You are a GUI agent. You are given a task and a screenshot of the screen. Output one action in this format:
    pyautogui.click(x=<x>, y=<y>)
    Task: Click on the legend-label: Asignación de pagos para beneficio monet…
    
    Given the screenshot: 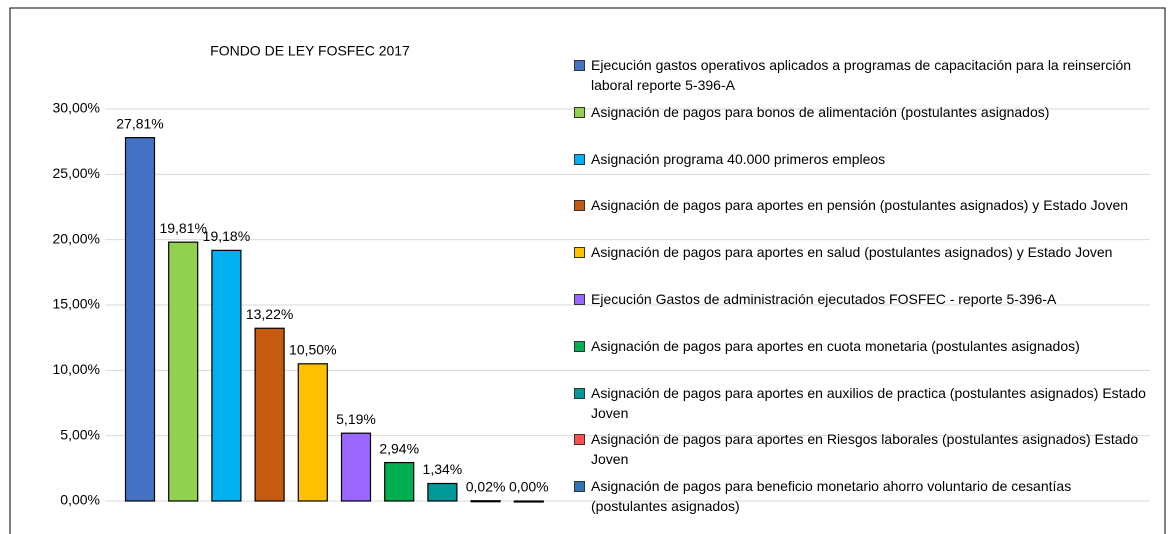 What is the action you would take?
    pyautogui.click(x=831, y=496)
    